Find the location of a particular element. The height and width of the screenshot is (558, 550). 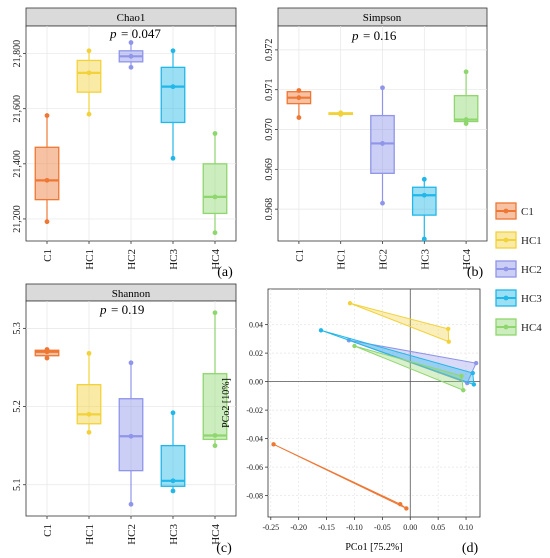

annotation-p-value: = 0.16 is located at coordinates (380, 35).